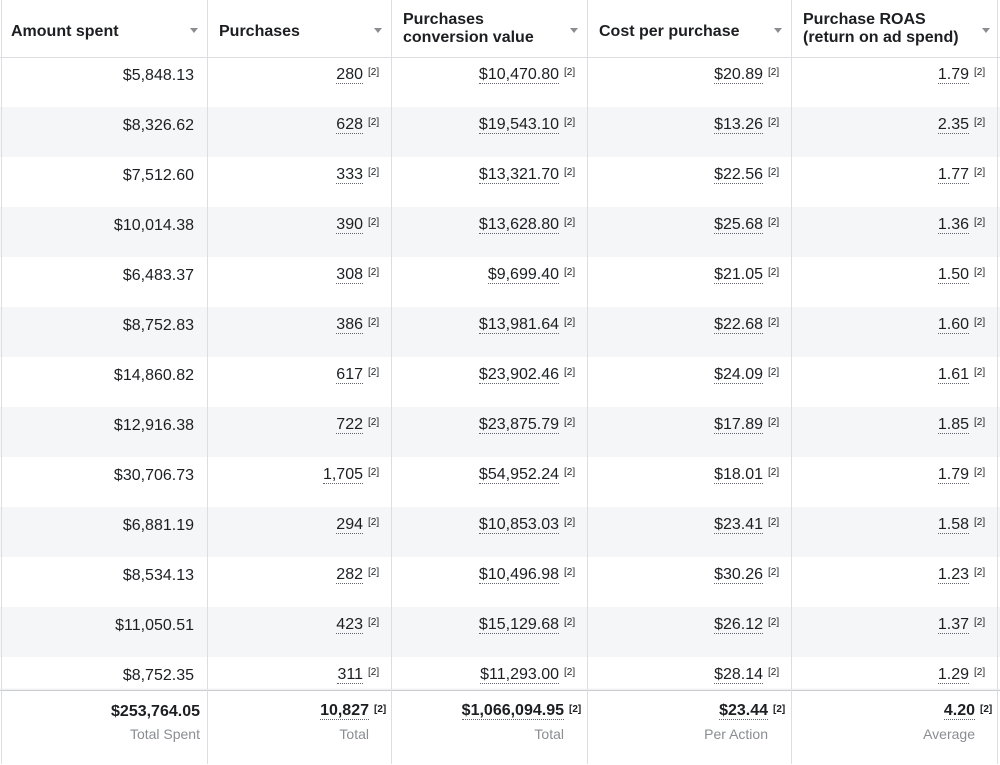  What do you see at coordinates (468, 28) in the screenshot?
I see `column-header-label: Purchases conversion value` at bounding box center [468, 28].